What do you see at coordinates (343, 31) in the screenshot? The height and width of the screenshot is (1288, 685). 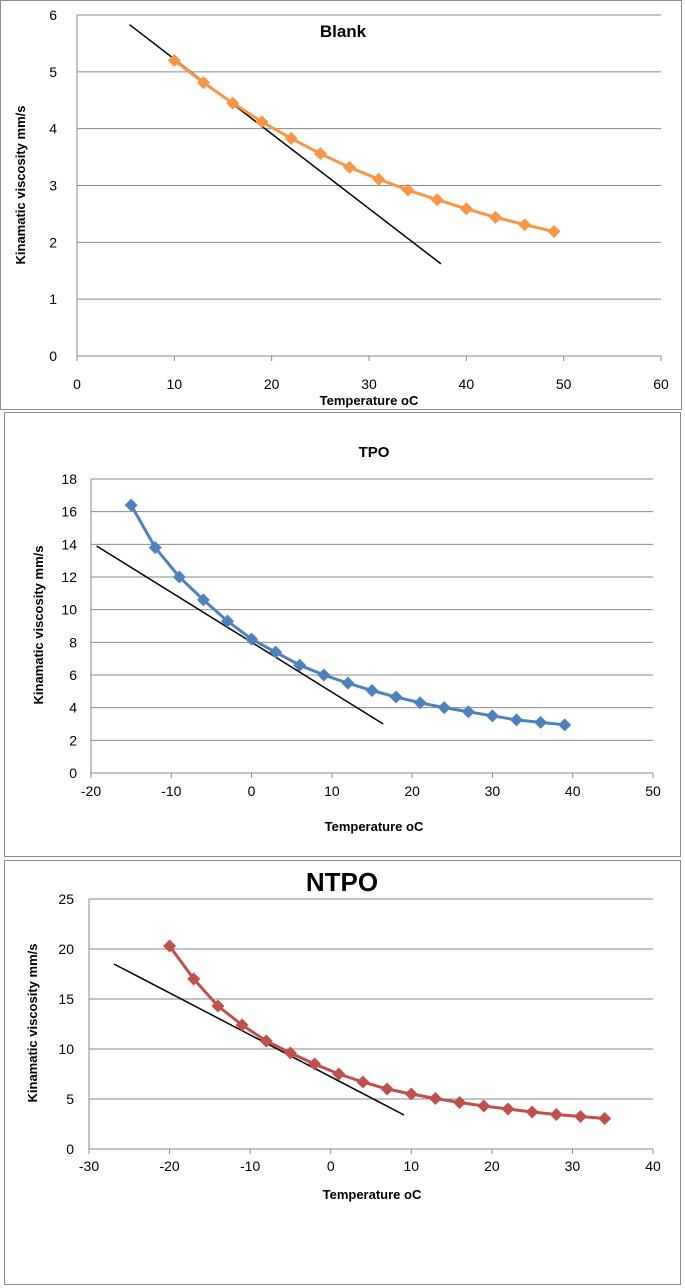 I see `chart-title: Blank` at bounding box center [343, 31].